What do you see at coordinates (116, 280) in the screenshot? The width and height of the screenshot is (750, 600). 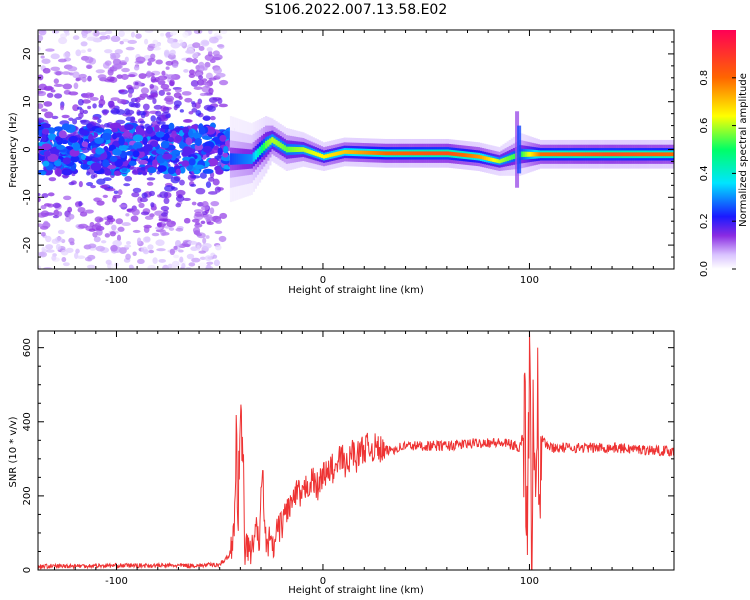 I see `spectrogram-x-tick-label: -100` at bounding box center [116, 280].